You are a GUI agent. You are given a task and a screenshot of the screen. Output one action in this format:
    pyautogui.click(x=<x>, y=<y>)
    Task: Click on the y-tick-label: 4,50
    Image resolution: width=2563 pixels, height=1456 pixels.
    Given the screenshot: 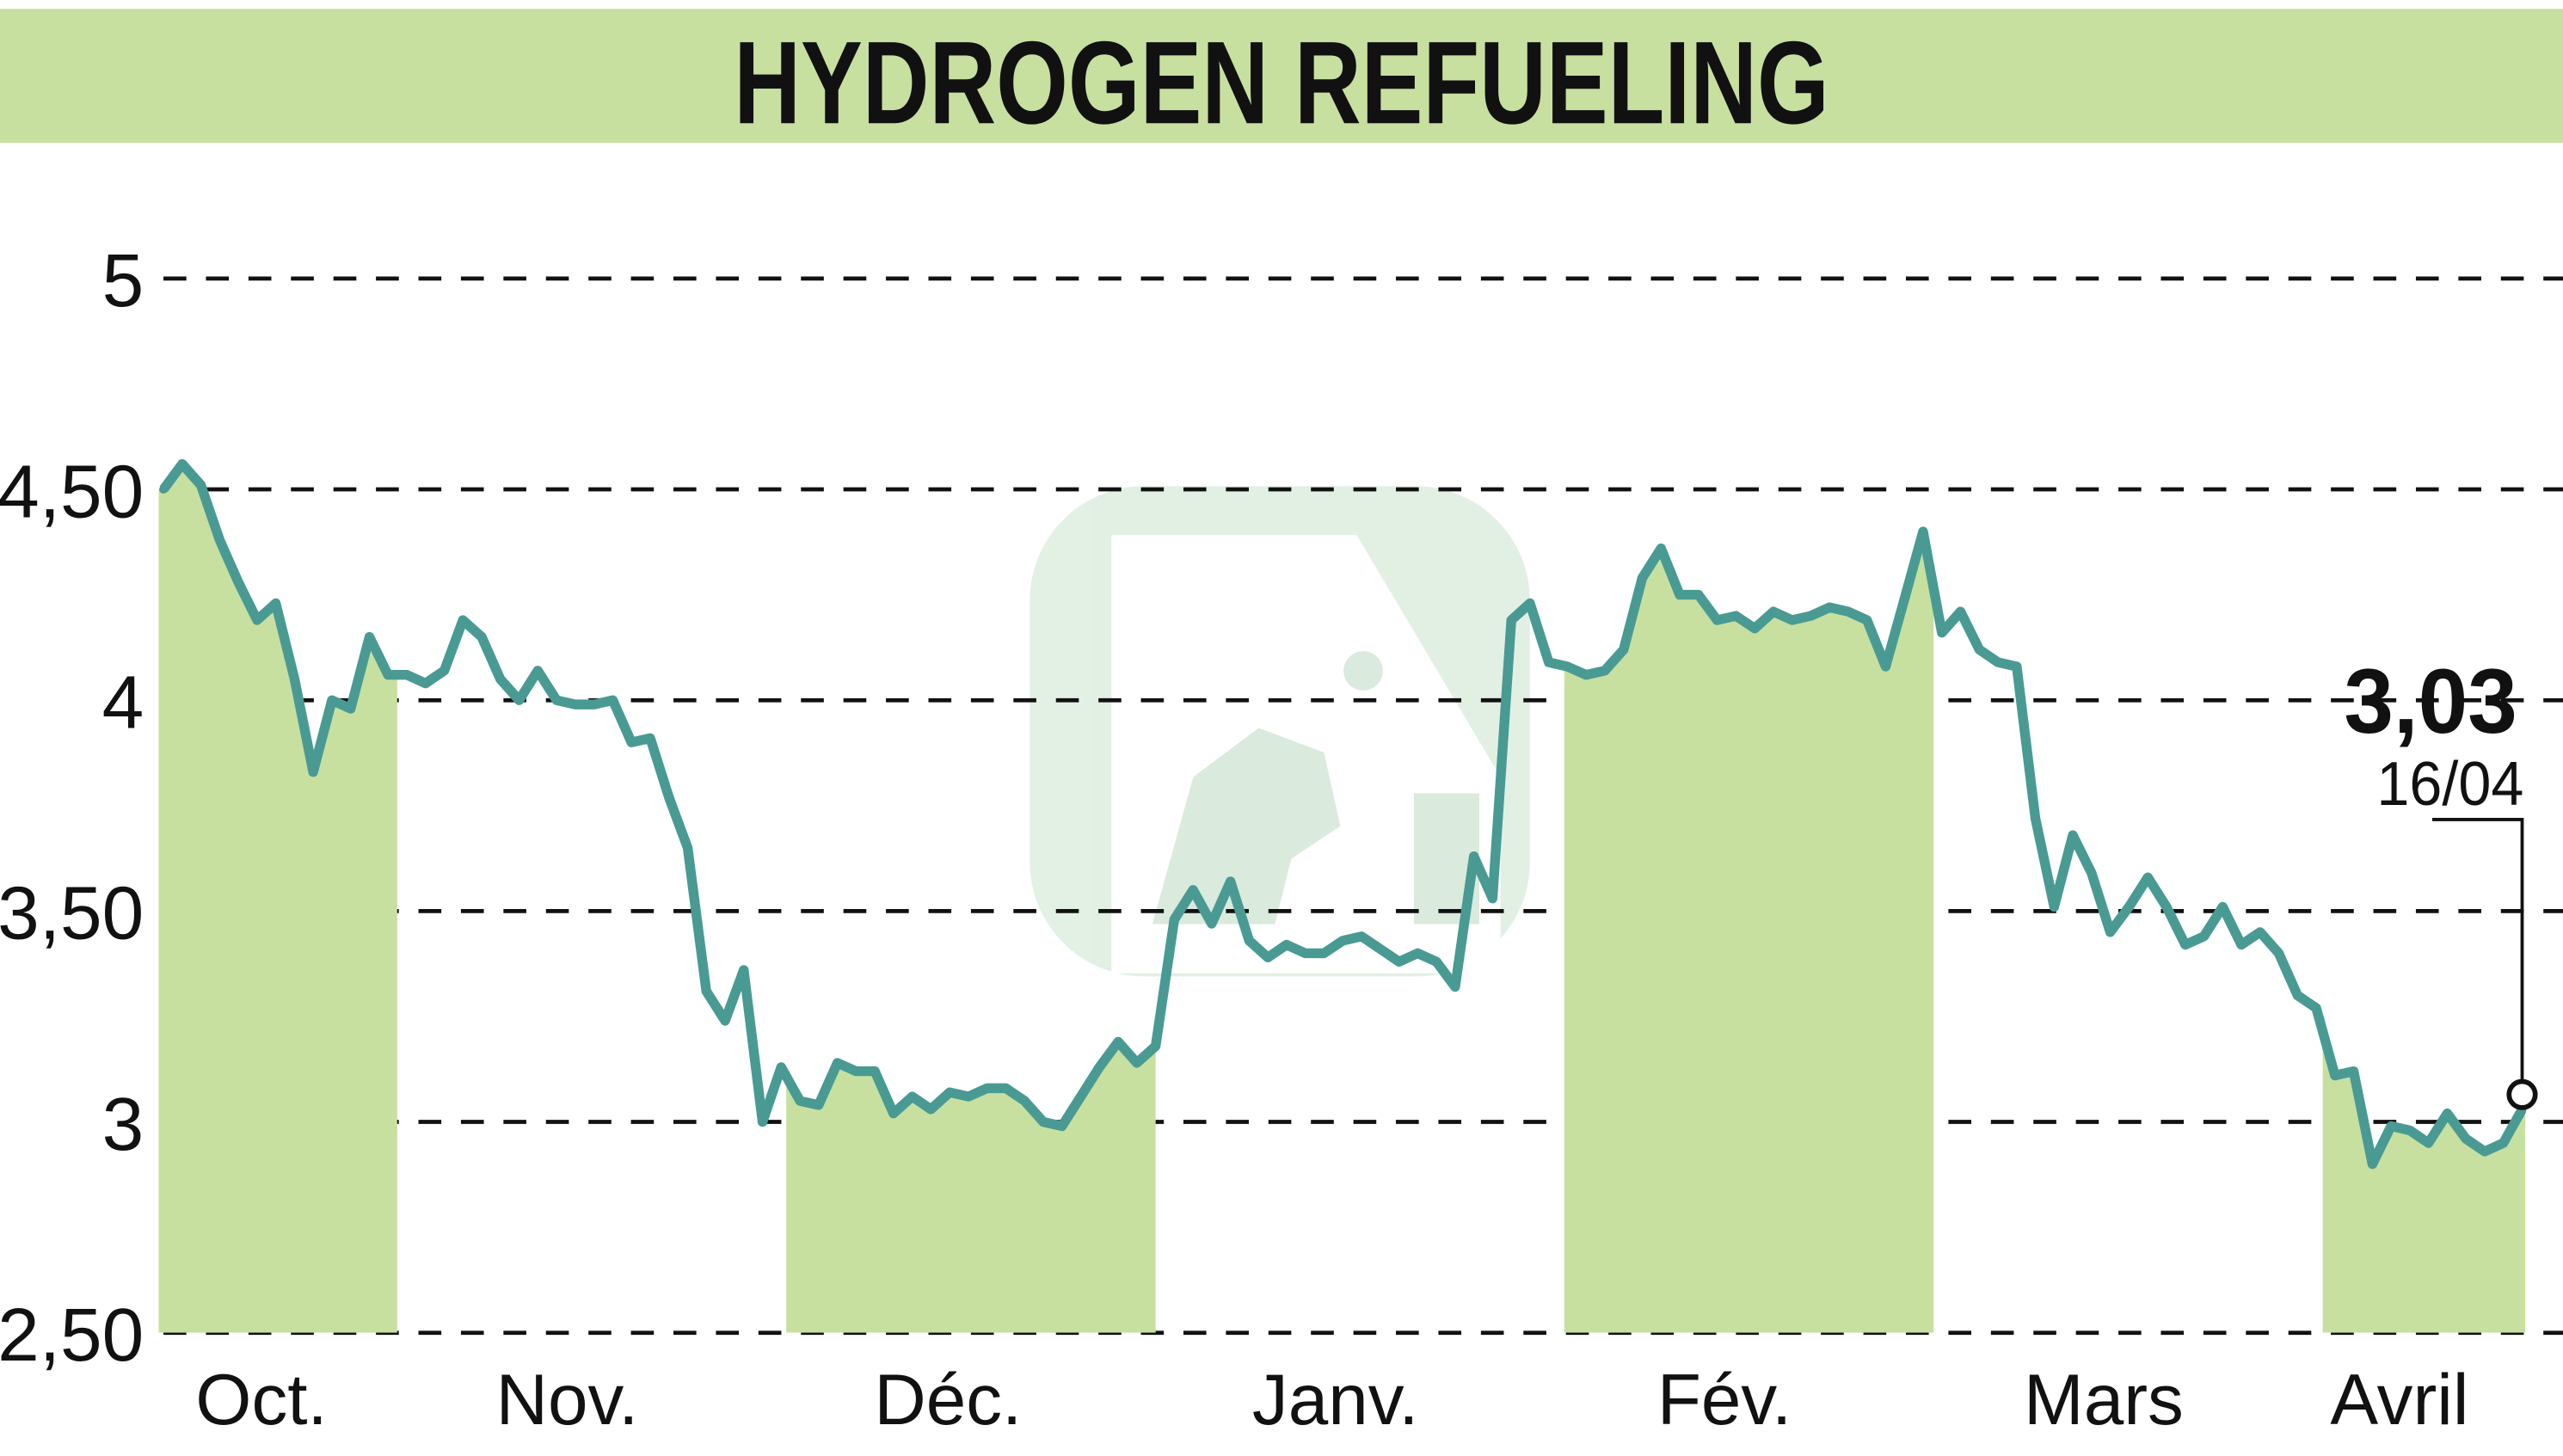 What is the action you would take?
    pyautogui.click(x=72, y=491)
    